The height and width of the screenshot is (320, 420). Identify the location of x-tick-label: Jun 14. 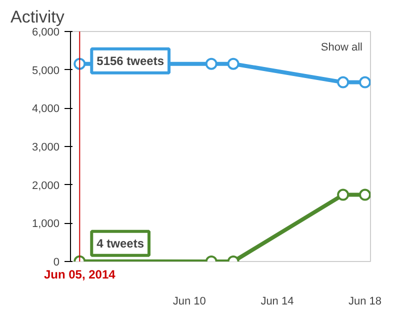
(277, 302).